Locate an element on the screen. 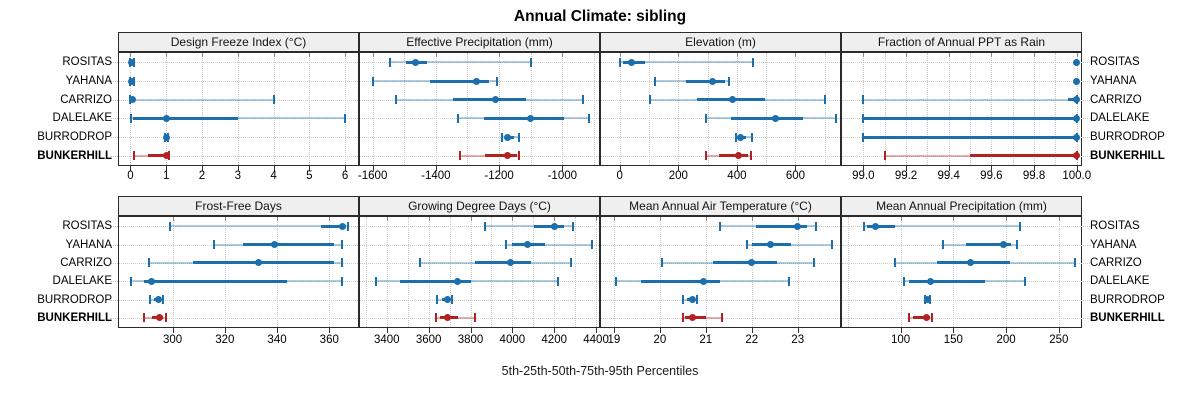 The width and height of the screenshot is (1200, 400). x-axis-caption: 5th-25th-50th-75th-95th Percentiles is located at coordinates (600, 371).